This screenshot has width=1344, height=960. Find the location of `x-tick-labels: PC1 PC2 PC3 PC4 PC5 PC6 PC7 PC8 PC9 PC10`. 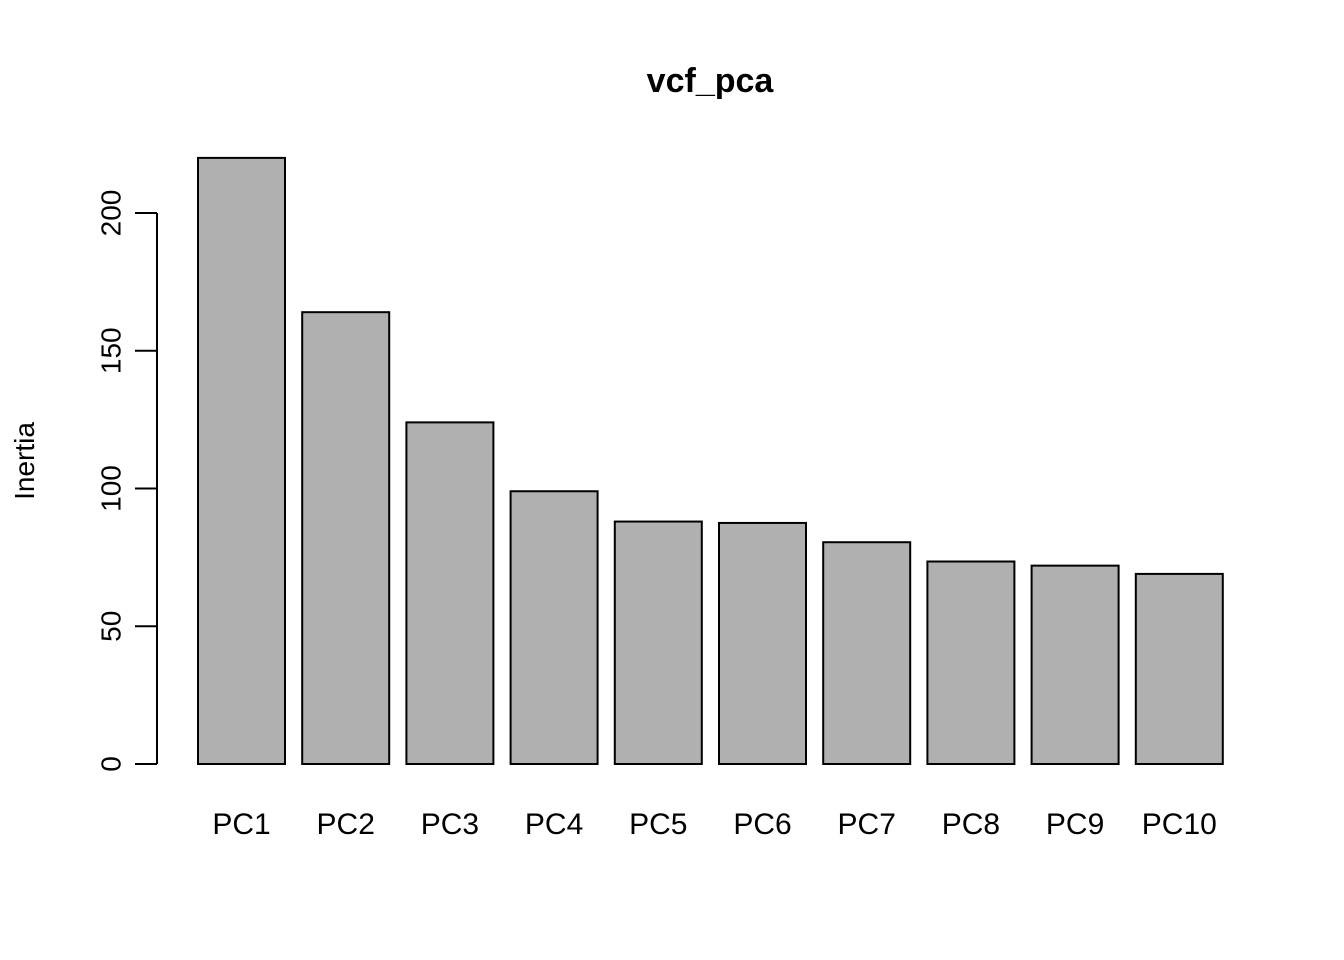

x-tick-labels: PC1 PC2 PC3 PC4 PC5 PC6 PC7 PC8 PC9 PC10 is located at coordinates (714, 824).